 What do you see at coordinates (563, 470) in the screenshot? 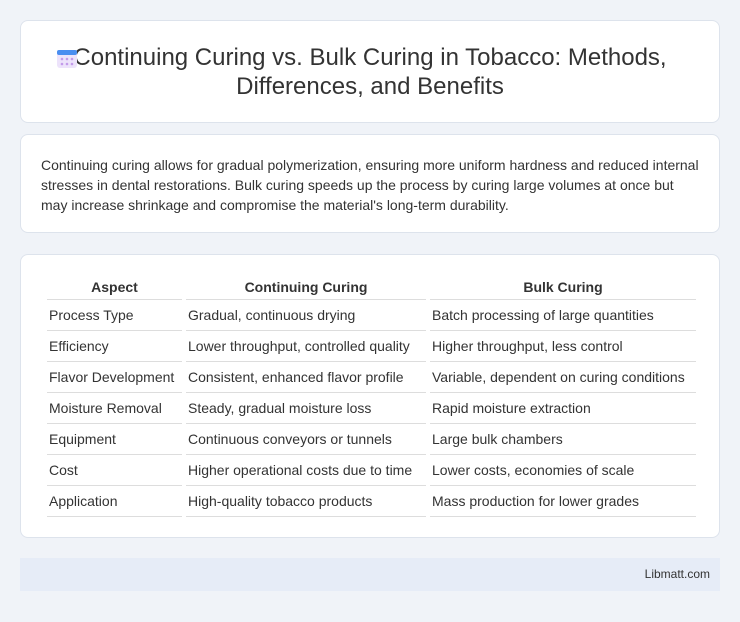
I see `table-cell: Lower costs, economies of scale` at bounding box center [563, 470].